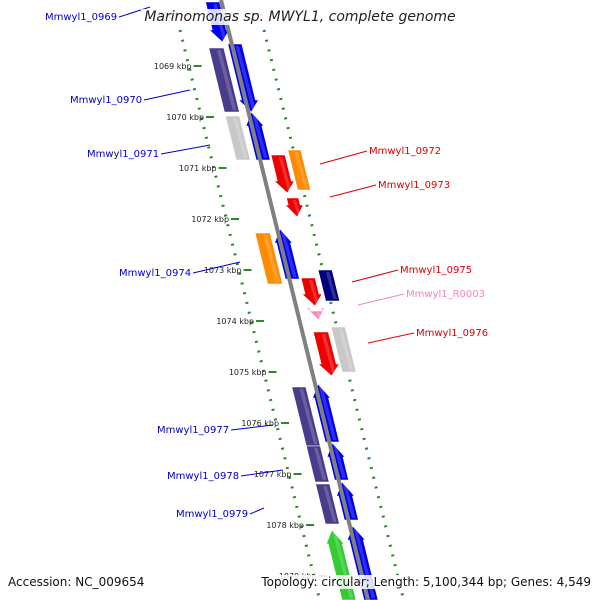 The image size is (600, 600). I want to click on gene-label: Mmwyl1_R0003, so click(445, 294).